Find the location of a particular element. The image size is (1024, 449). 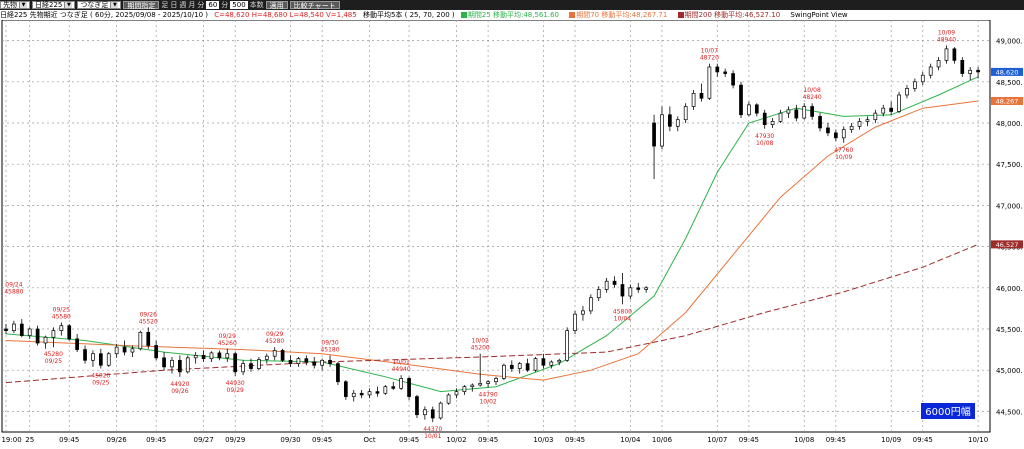

swing-label: 44930 is located at coordinates (235, 383).